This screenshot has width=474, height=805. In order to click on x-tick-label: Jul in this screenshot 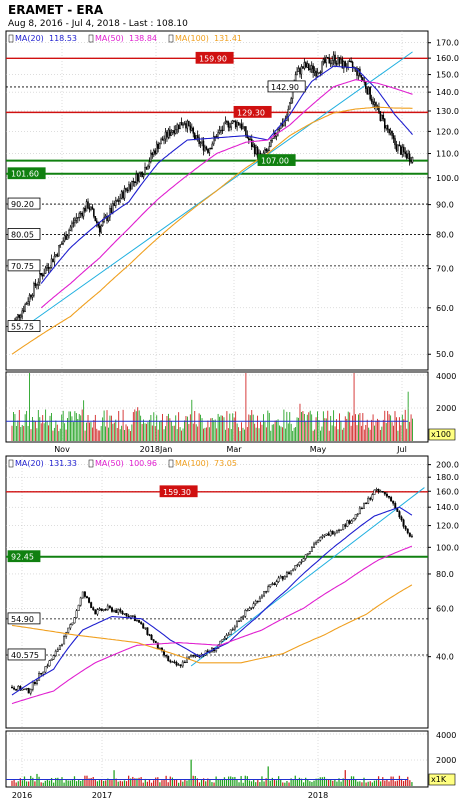, I will do `click(401, 449)`.